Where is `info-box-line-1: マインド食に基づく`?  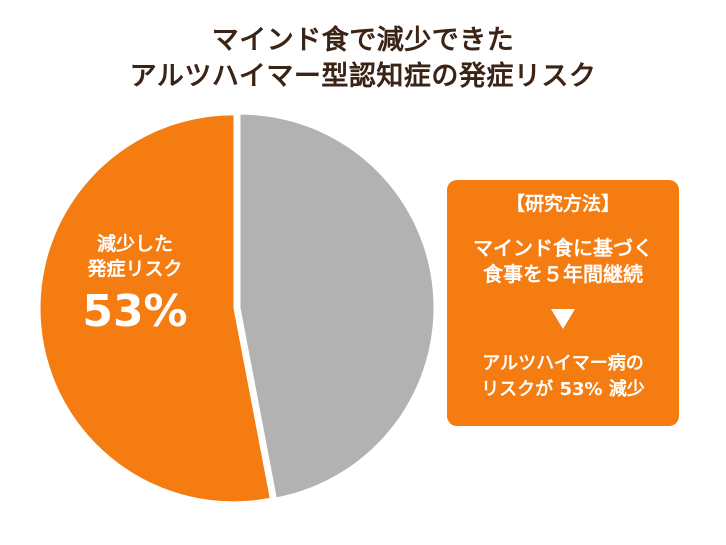 info-box-line-1: マインド食に基づく is located at coordinates (563, 248).